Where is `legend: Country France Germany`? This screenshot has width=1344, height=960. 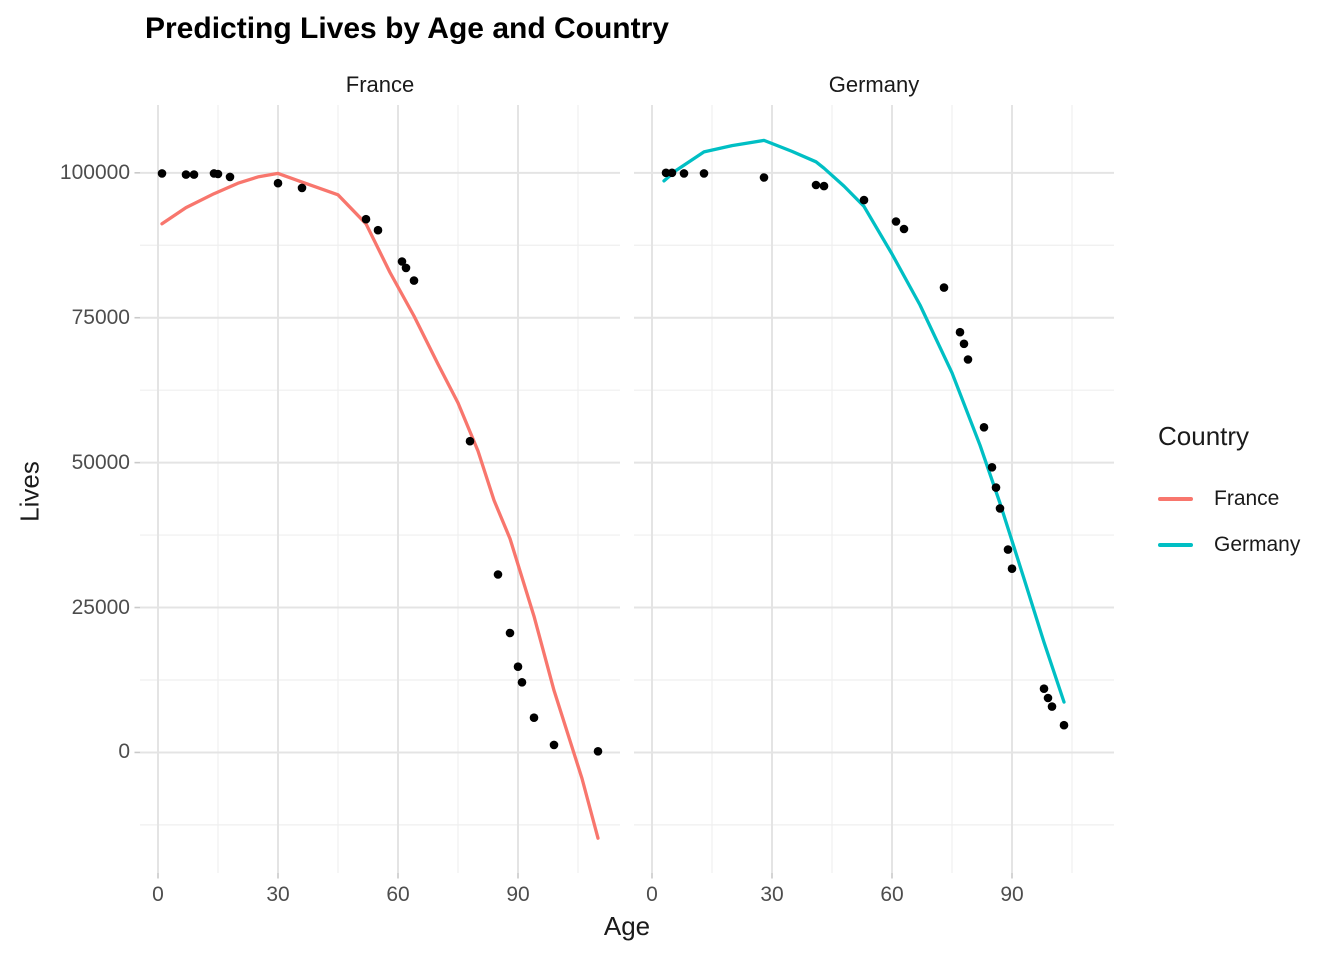
legend: Country France Germany is located at coordinates (1229, 494).